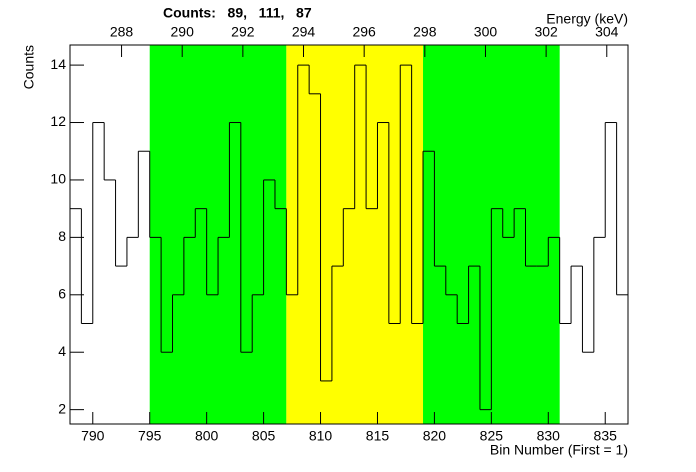  Describe the element at coordinates (62, 236) in the screenshot. I see `y-tick-label: 8` at that location.